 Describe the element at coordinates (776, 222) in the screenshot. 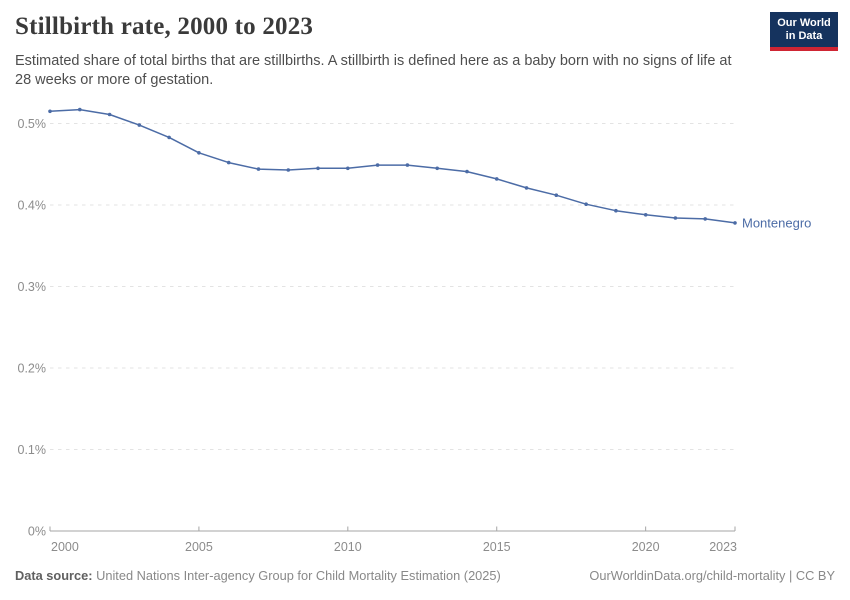

I see `series-end-label: Montenegro` at that location.